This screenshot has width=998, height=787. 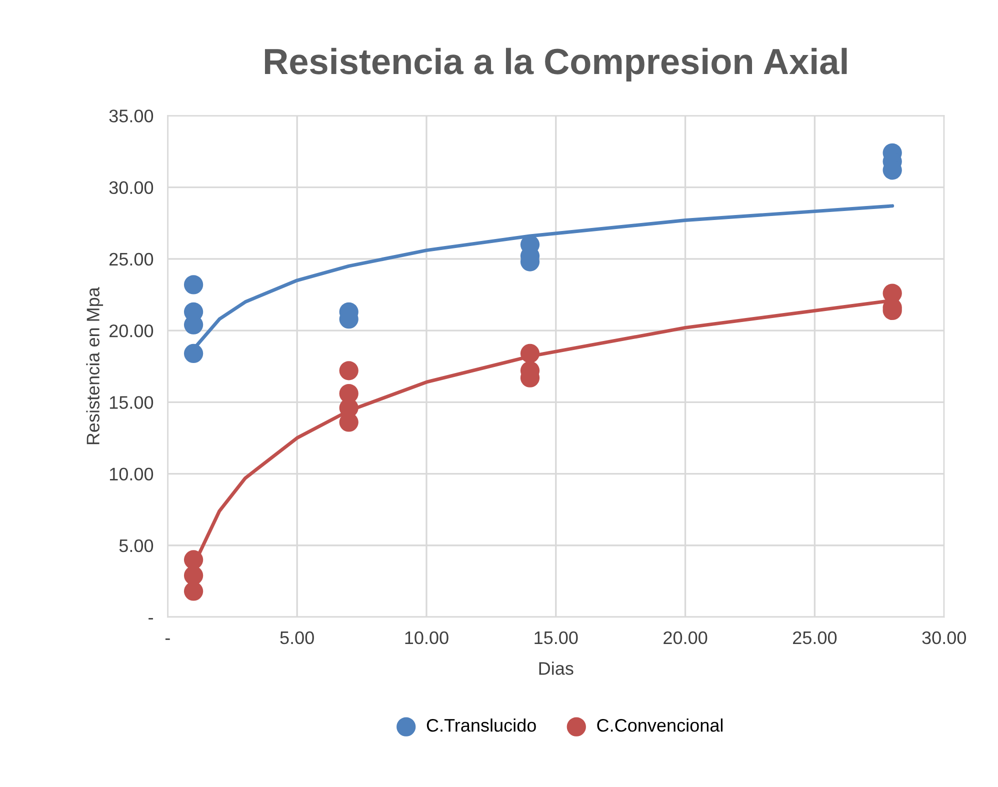 What do you see at coordinates (136, 545) in the screenshot?
I see `y-tick-label: 5.00` at bounding box center [136, 545].